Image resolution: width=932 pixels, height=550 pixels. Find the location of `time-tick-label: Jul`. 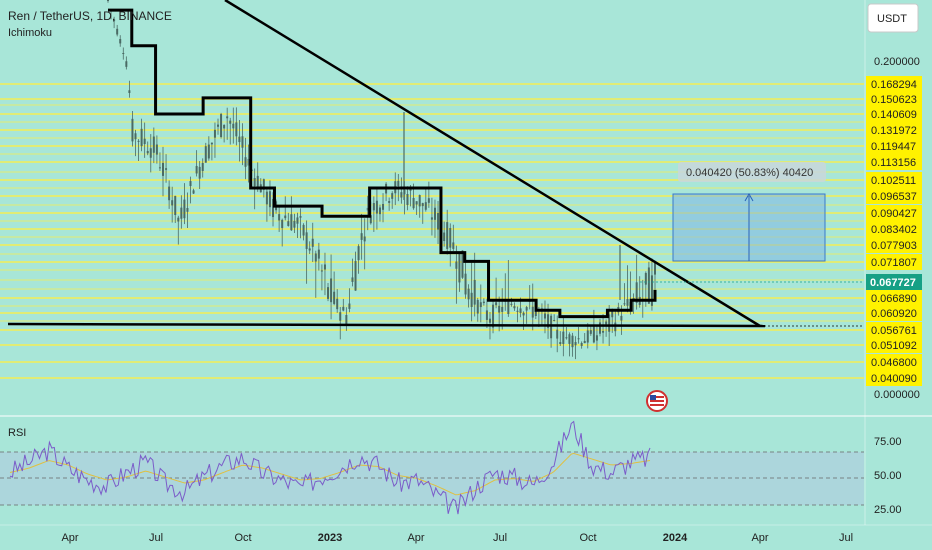

time-tick-label: Jul is located at coordinates (500, 538).